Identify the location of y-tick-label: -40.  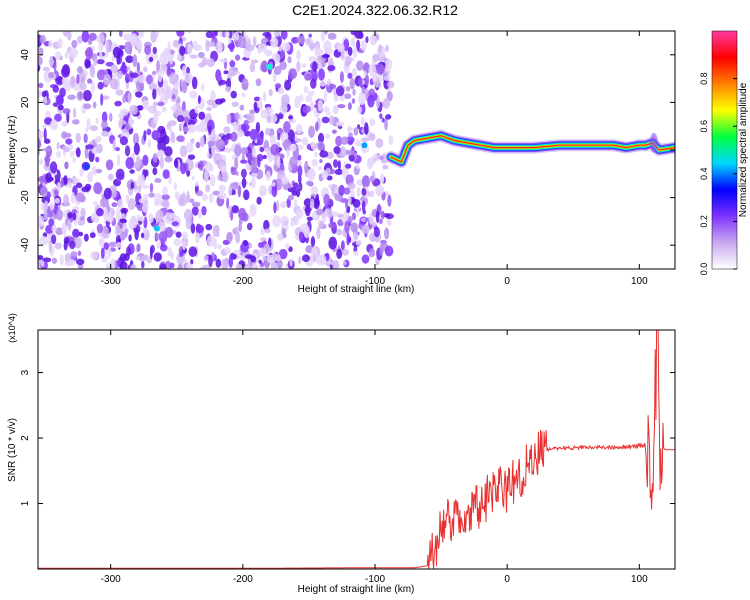
(25, 245).